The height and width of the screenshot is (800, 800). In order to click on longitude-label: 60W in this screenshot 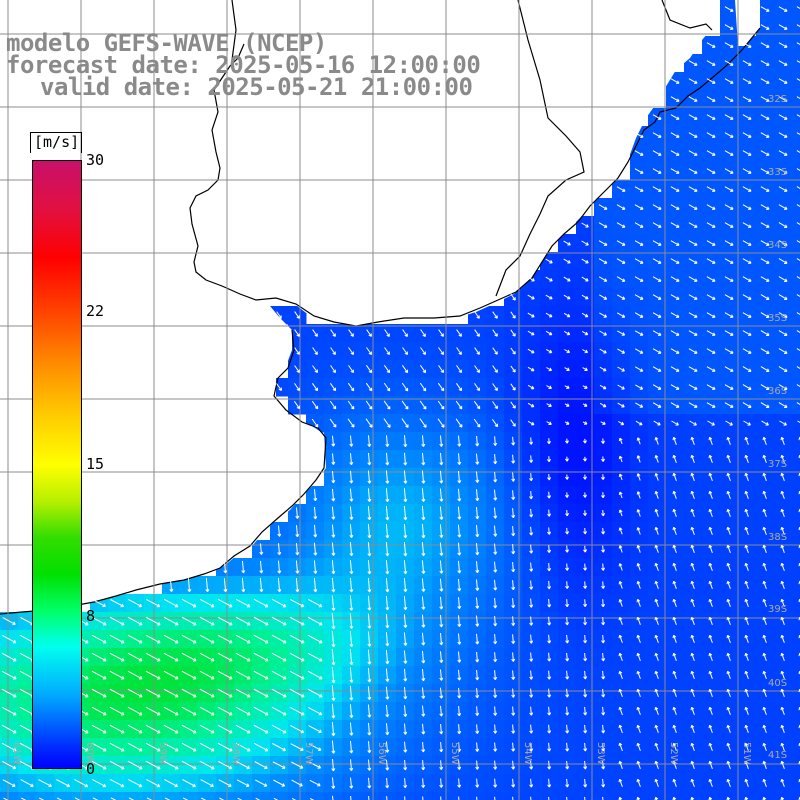, I will do `click(89, 753)`.